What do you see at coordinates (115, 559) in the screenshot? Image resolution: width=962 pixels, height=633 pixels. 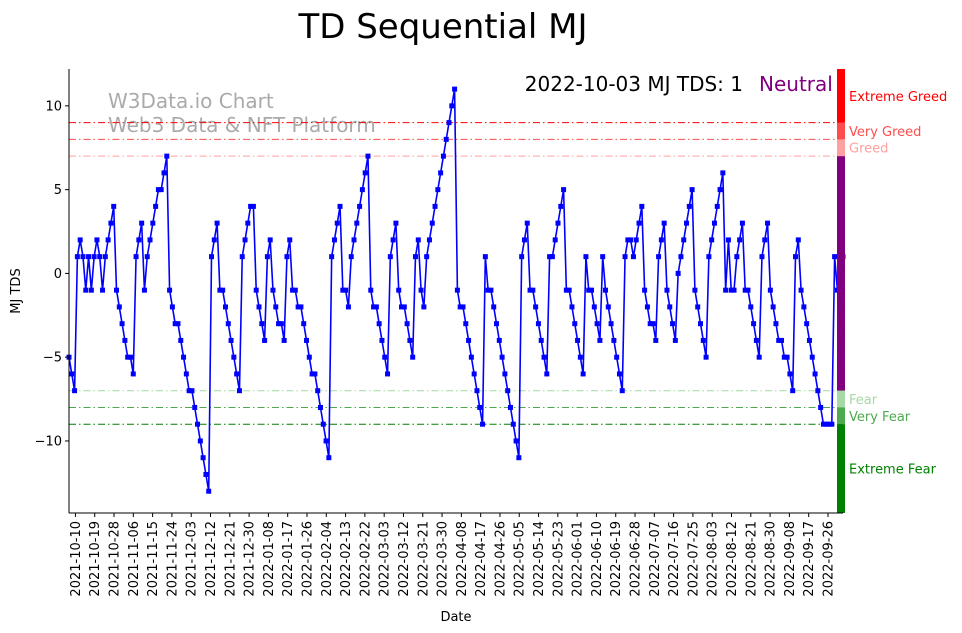 I see `x-tick-label: 2021-10-28` at bounding box center [115, 559].